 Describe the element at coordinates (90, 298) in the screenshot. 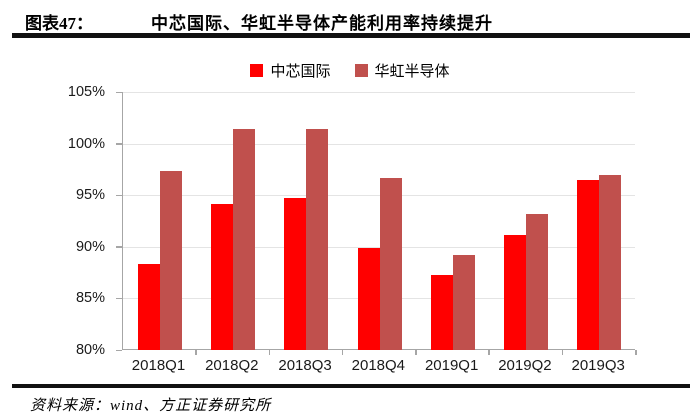

I see `y-axis-tick-label: 85%` at that location.